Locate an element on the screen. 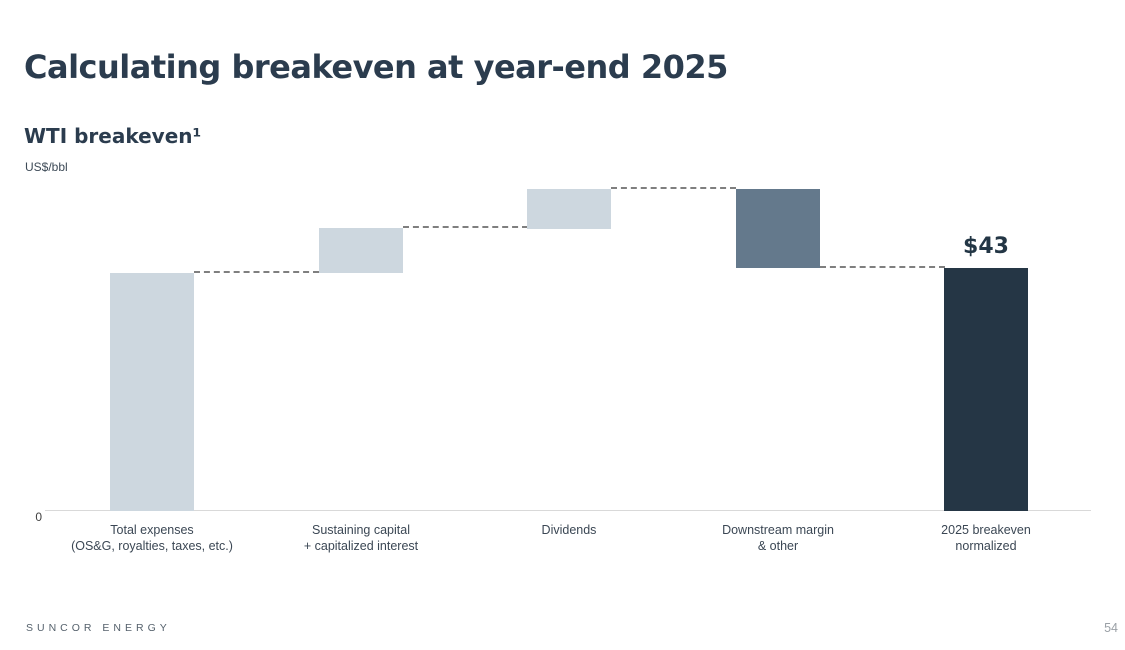 The image size is (1125, 650). bar-downstream-margin-and-other is located at coordinates (778, 228).